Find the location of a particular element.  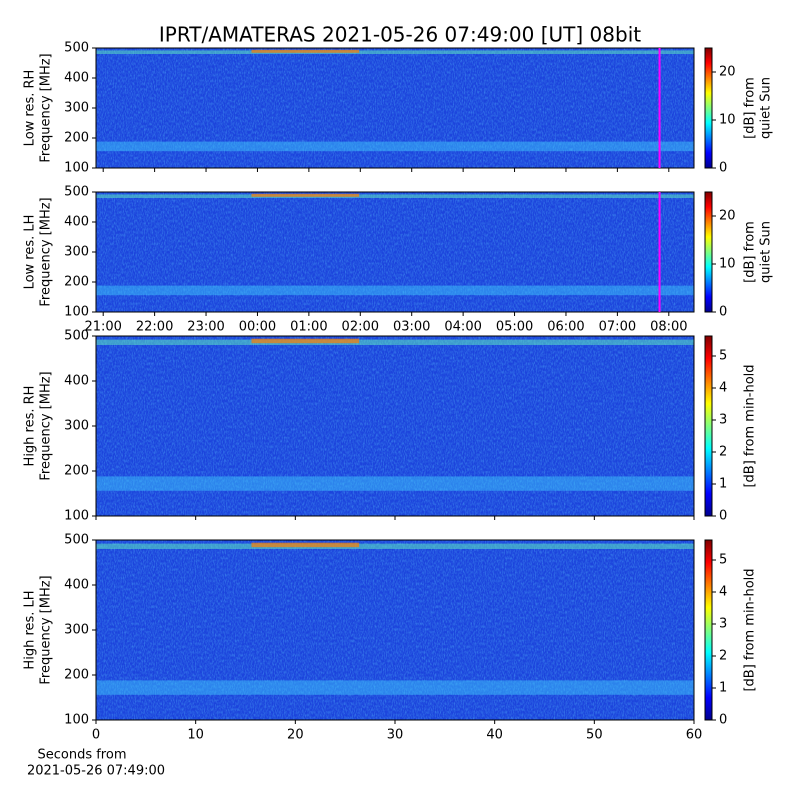

x-tick-label: 21:00 is located at coordinates (102, 327).